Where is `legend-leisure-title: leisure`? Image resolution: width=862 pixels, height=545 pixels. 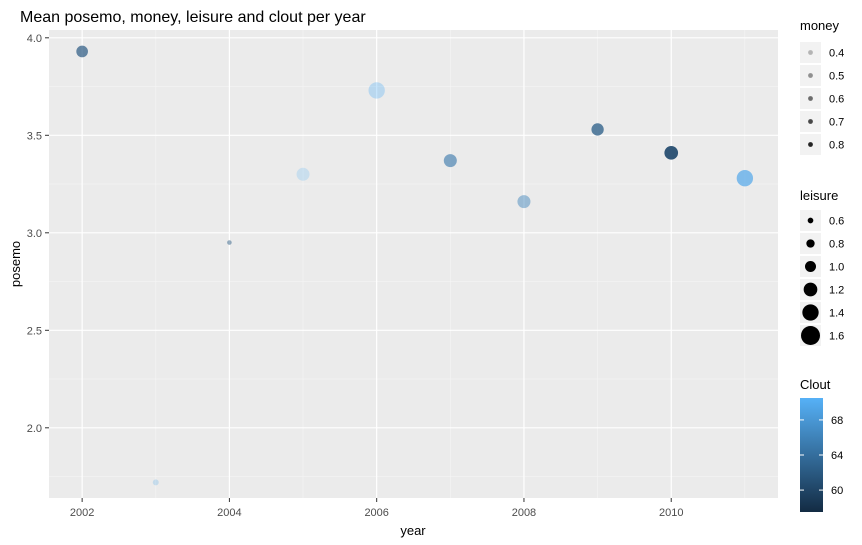 legend-leisure-title: leisure is located at coordinates (819, 195).